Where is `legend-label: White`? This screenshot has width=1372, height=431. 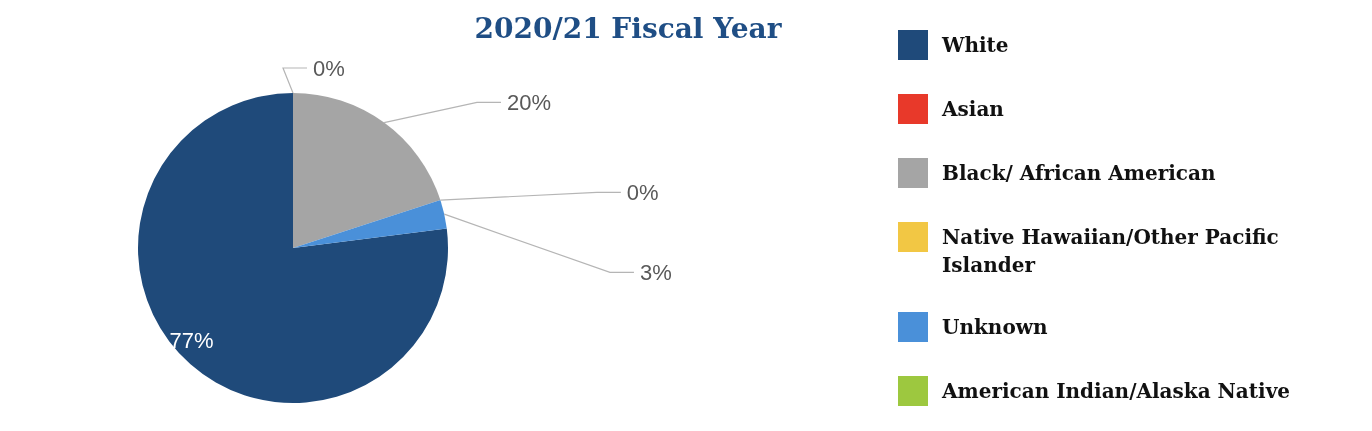
legend-label: White is located at coordinates (975, 45).